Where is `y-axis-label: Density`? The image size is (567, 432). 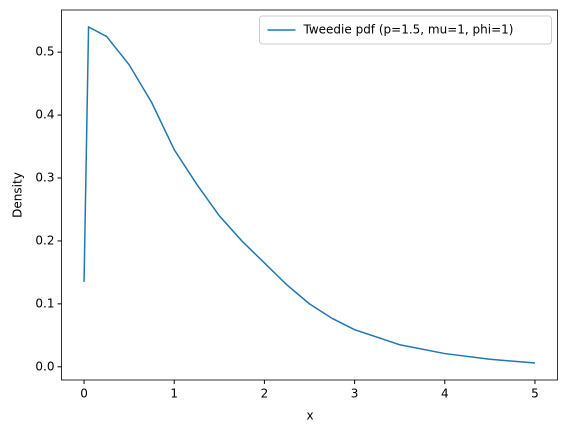
y-axis-label: Density is located at coordinates (18, 195).